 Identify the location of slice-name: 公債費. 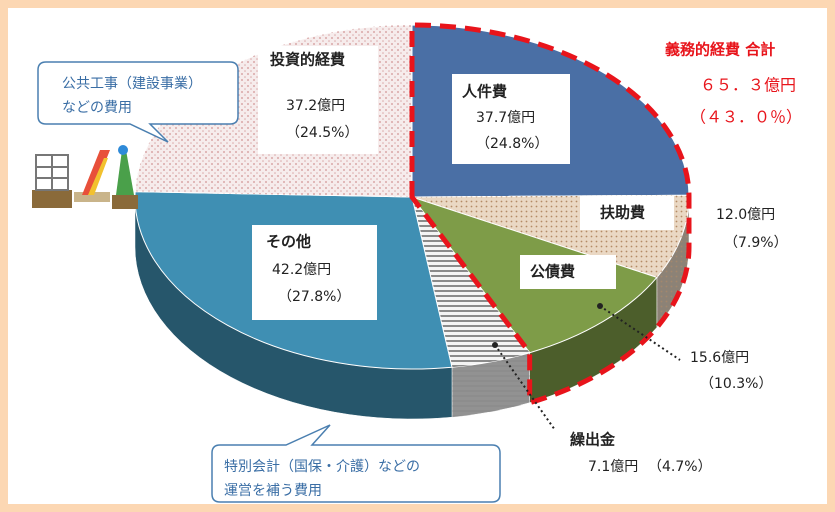
(552, 272).